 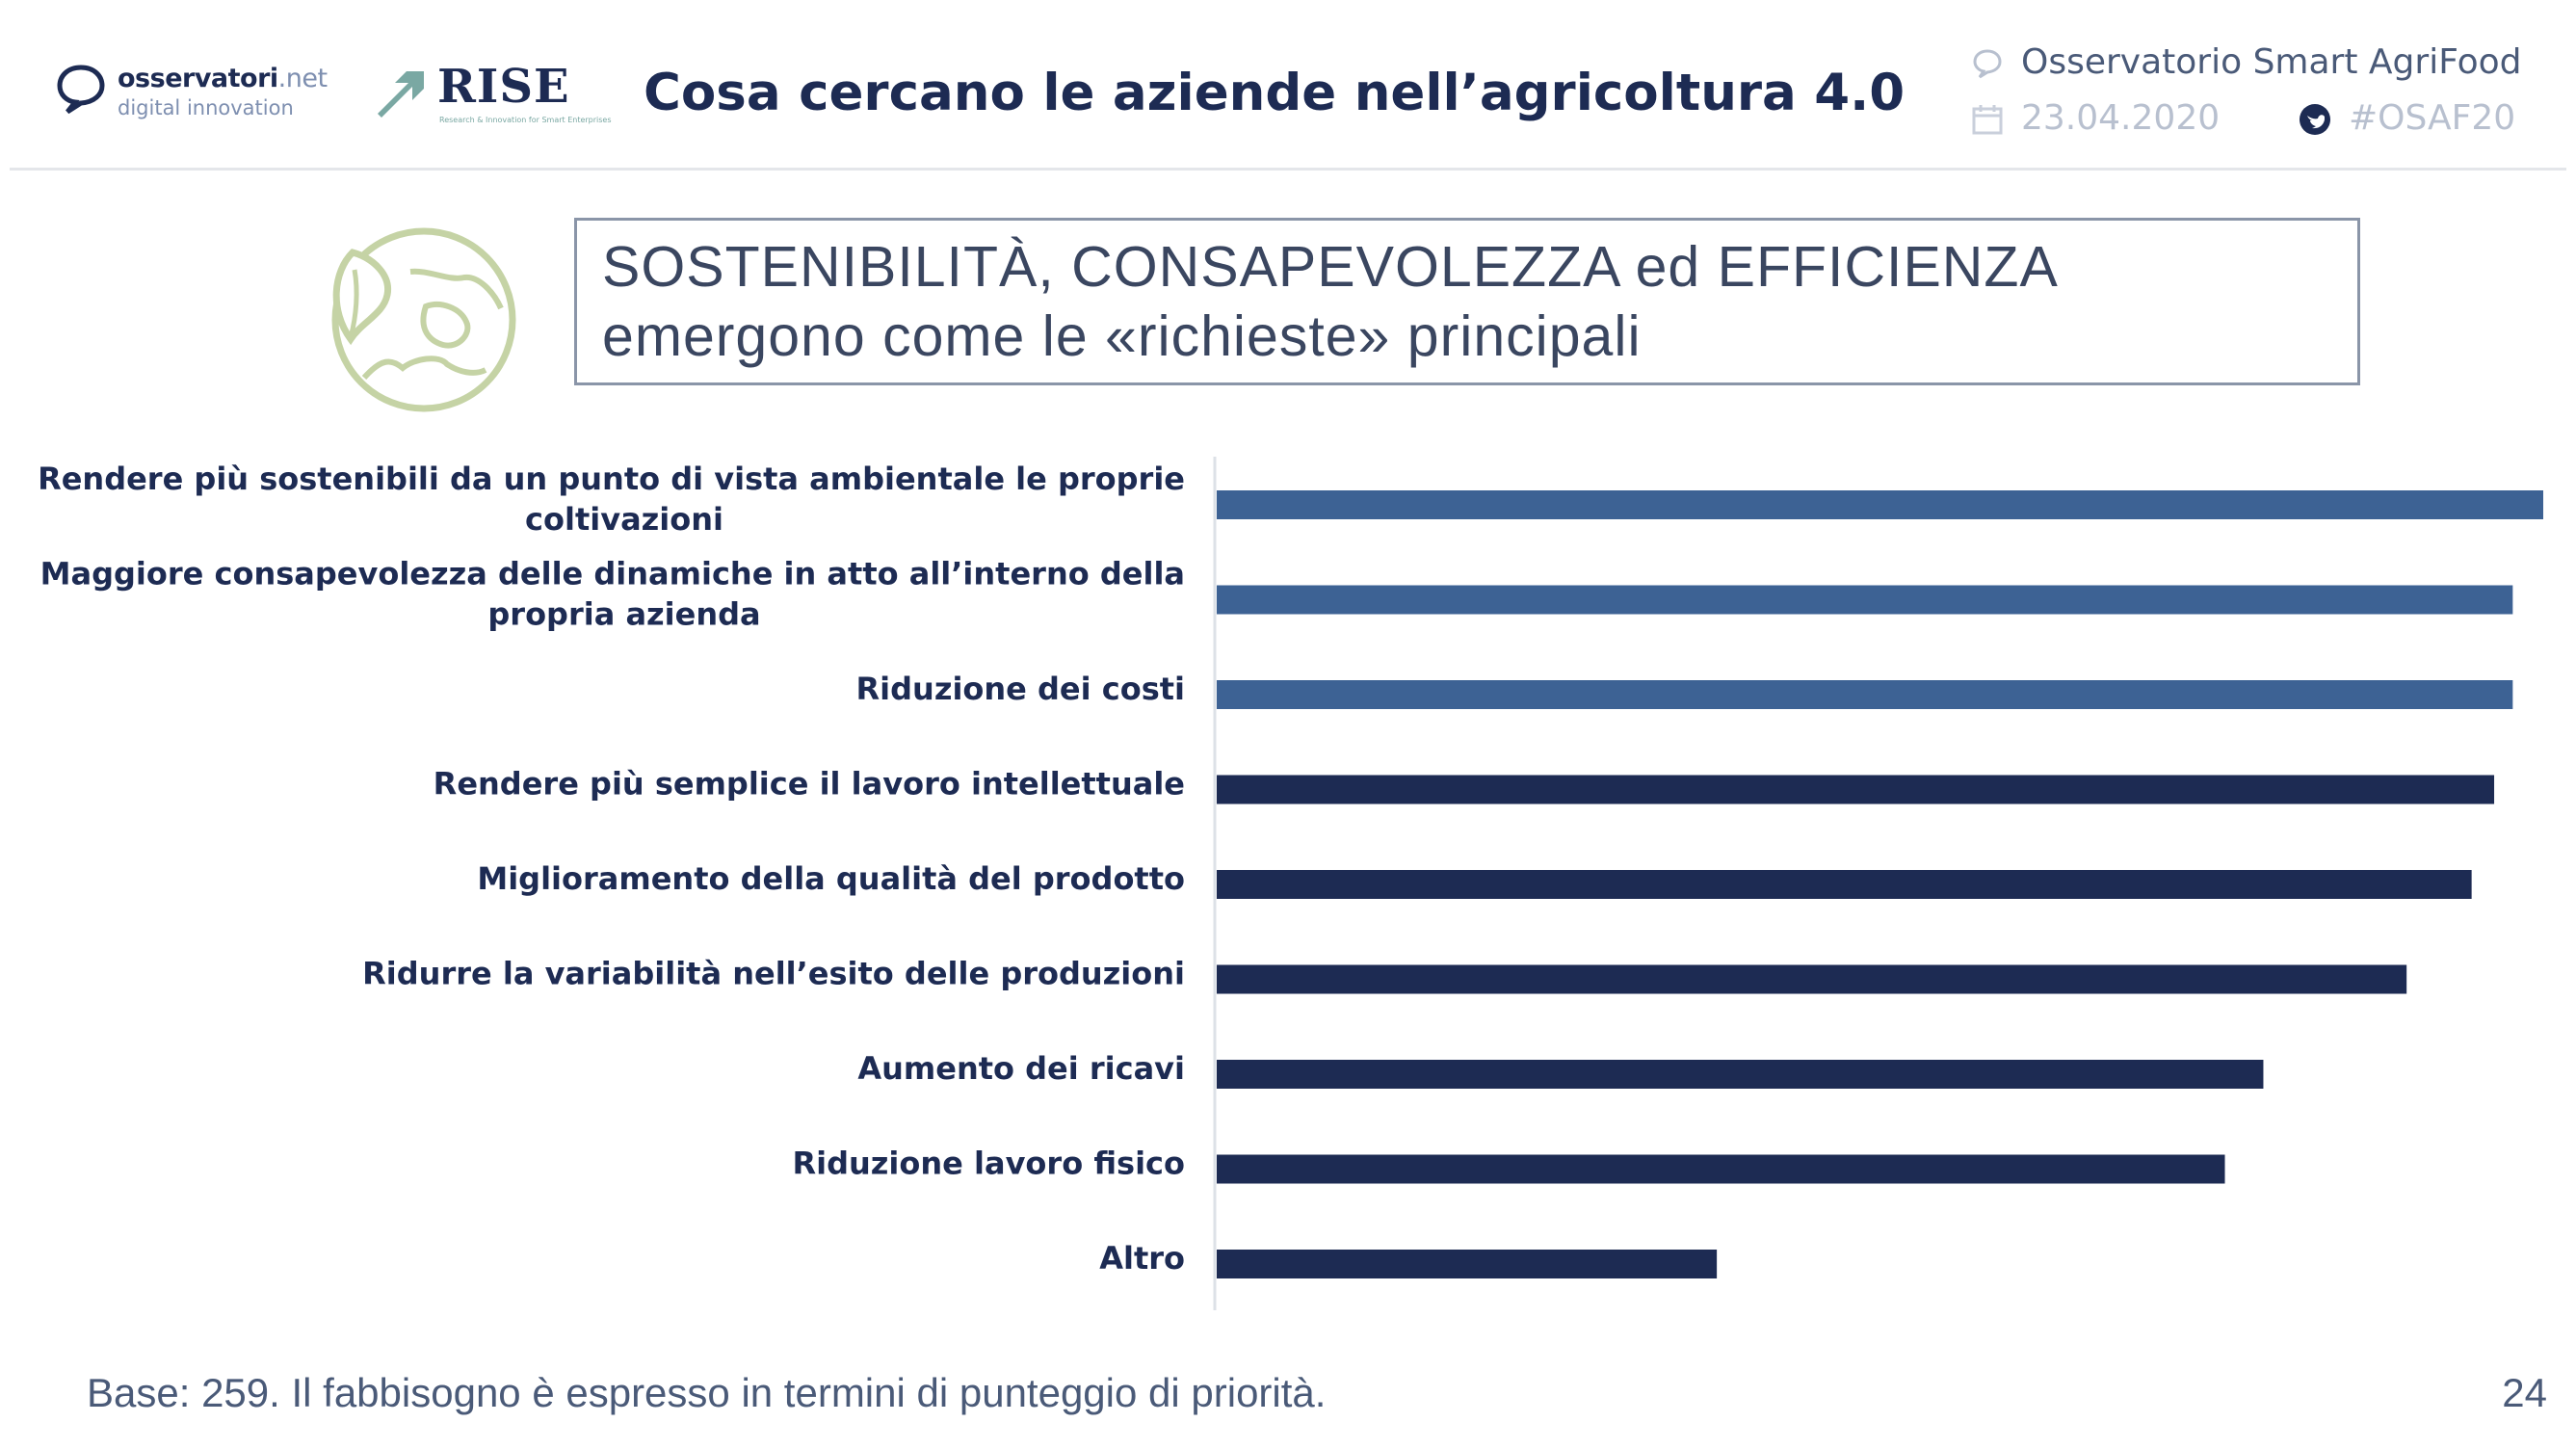 What do you see at coordinates (424, 319) in the screenshot?
I see `globe-leaf-icon` at bounding box center [424, 319].